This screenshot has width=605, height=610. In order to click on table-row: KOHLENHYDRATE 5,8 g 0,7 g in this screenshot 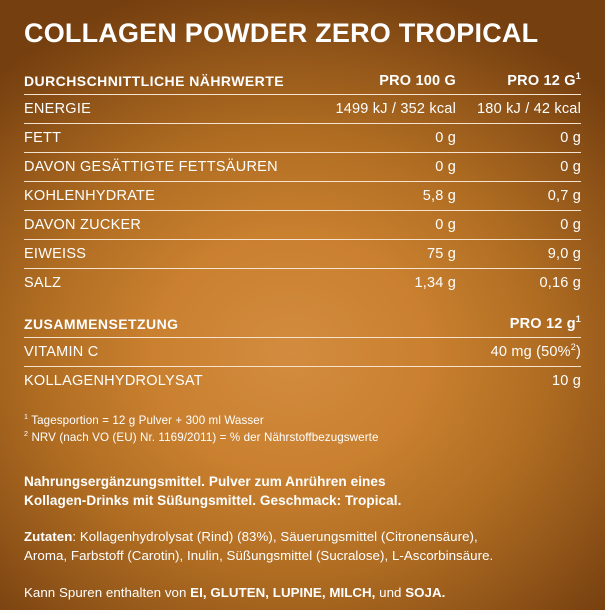, I will do `click(302, 196)`.